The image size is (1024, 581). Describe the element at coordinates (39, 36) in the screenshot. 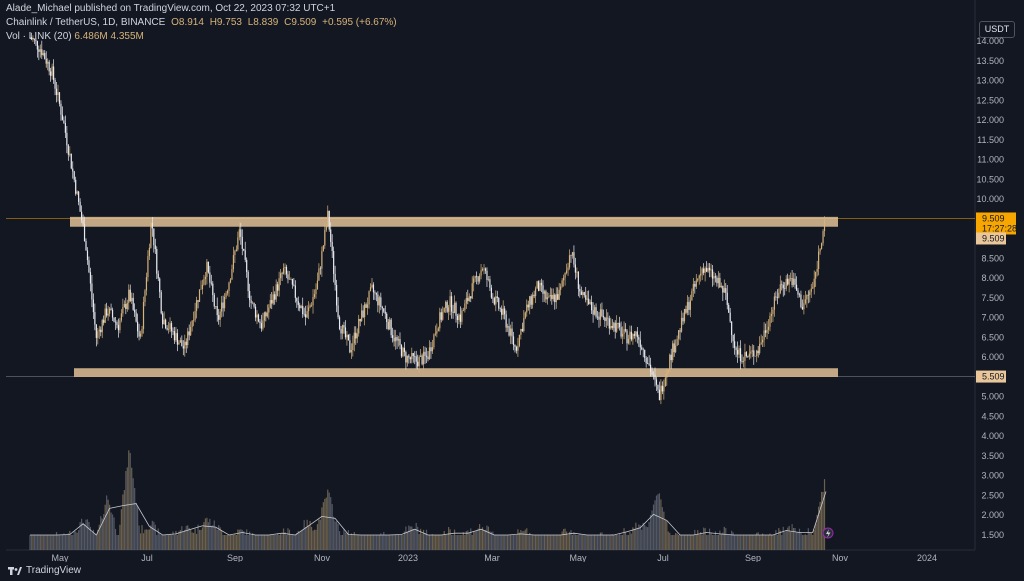

I see `volume-label: Vol · LINK (20)` at that location.